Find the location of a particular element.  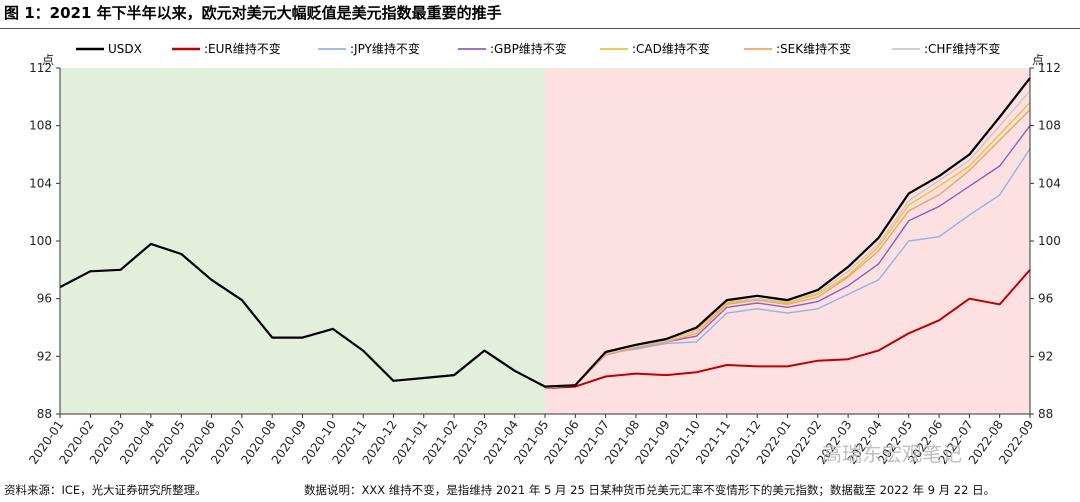

y-tick-label-right: 88 is located at coordinates (1045, 414).